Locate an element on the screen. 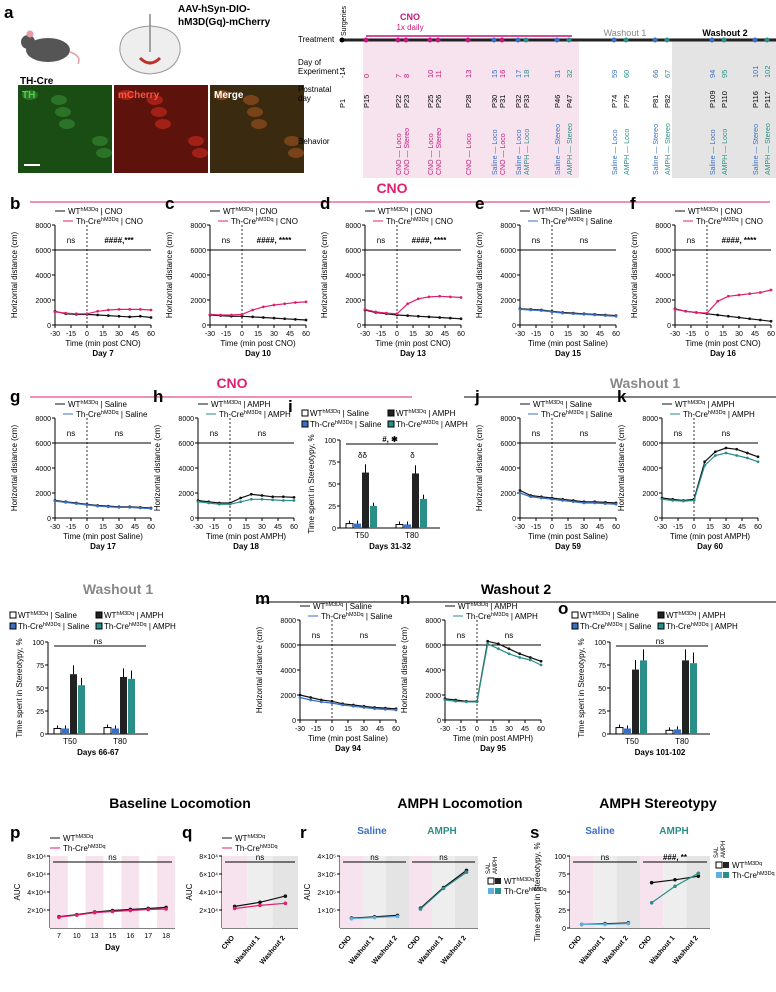 The height and width of the screenshot is (992, 776). section-title-cno-2: CNO is located at coordinates (231, 383).